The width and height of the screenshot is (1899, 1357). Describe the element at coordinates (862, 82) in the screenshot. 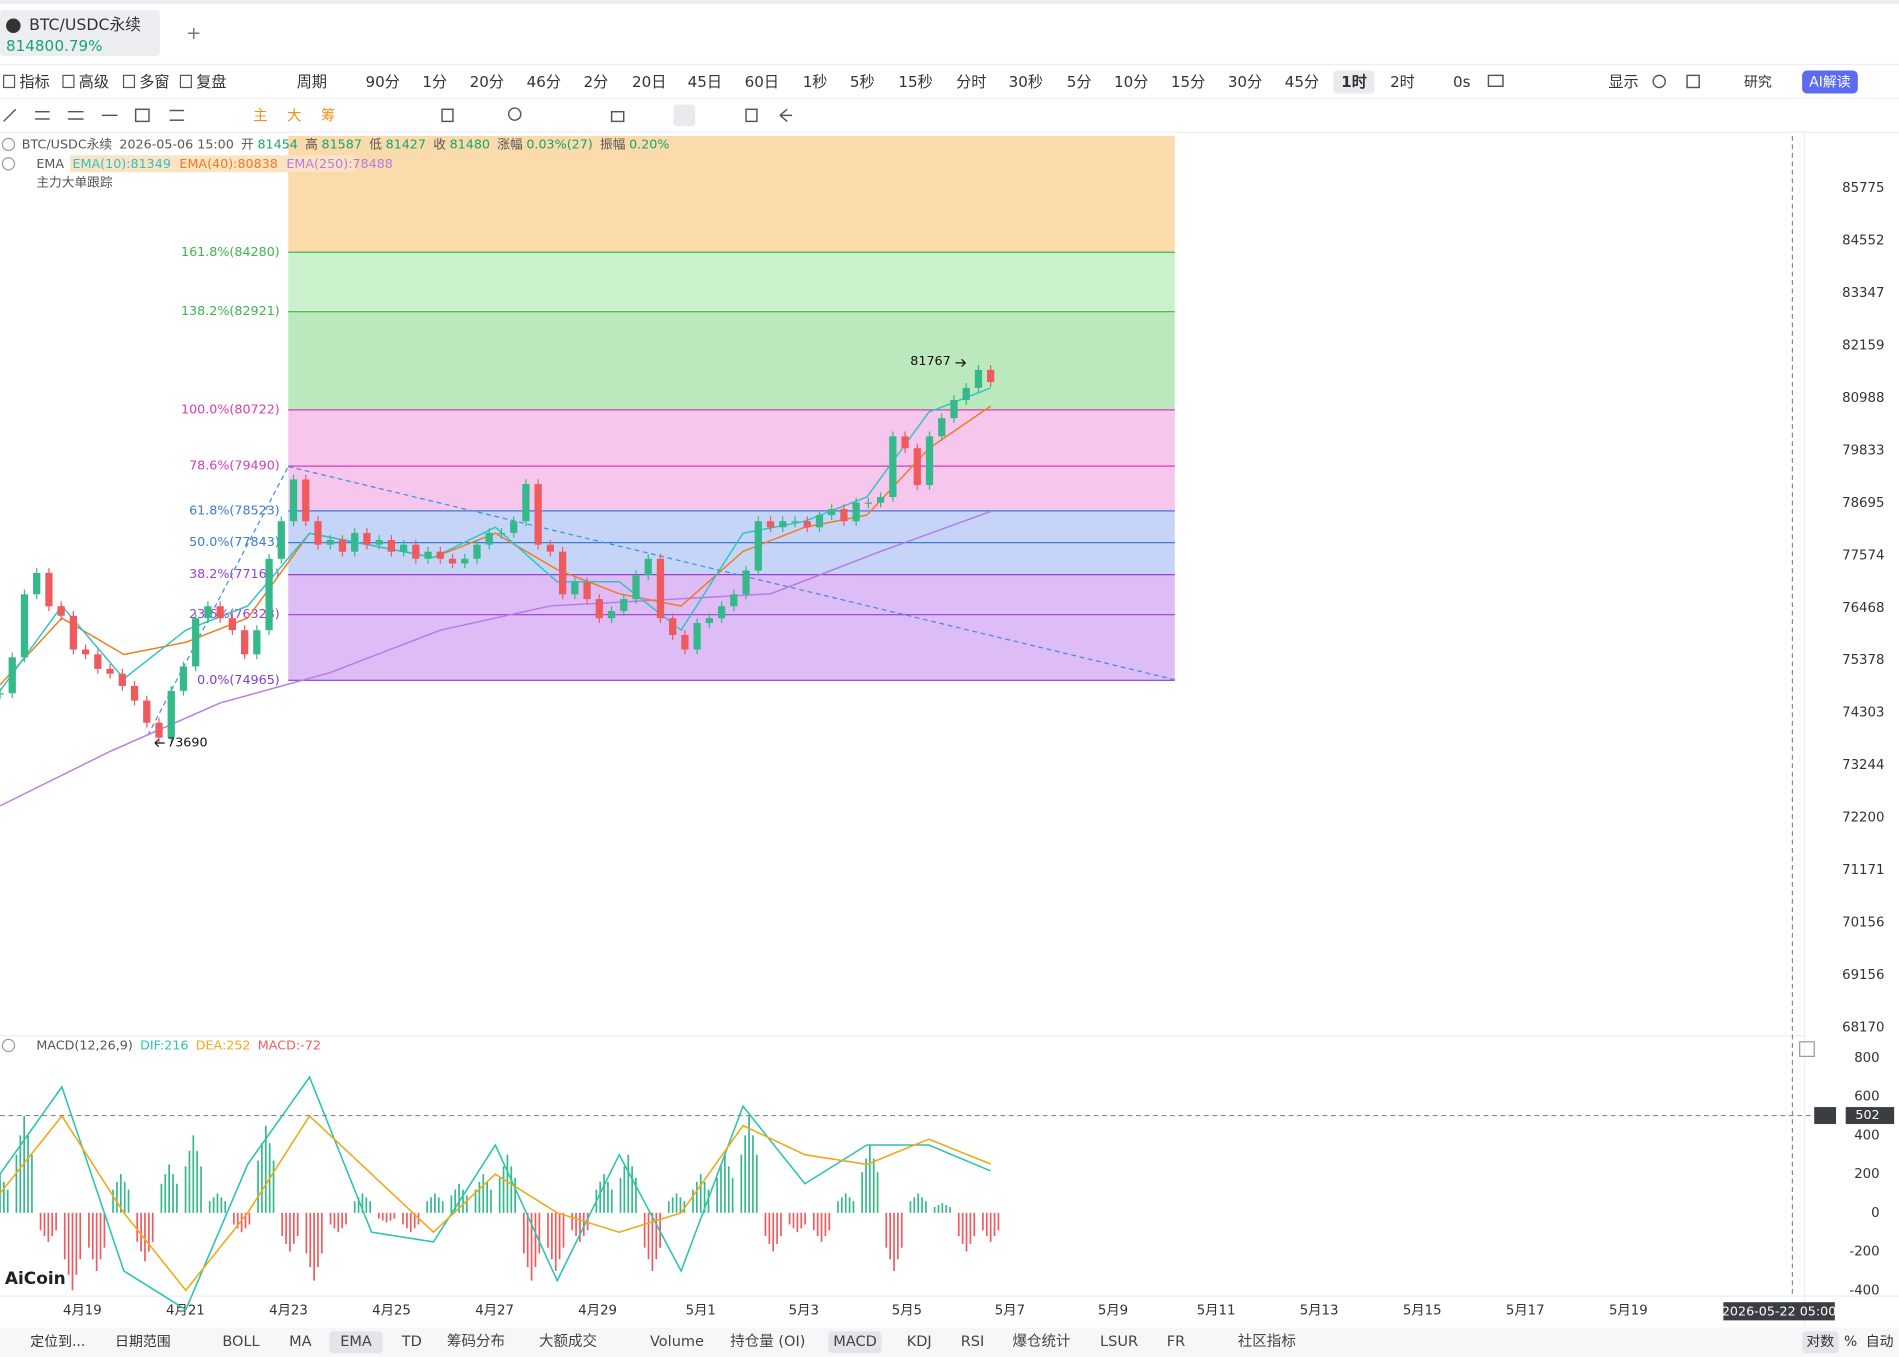

I see `interval: 5秒` at that location.